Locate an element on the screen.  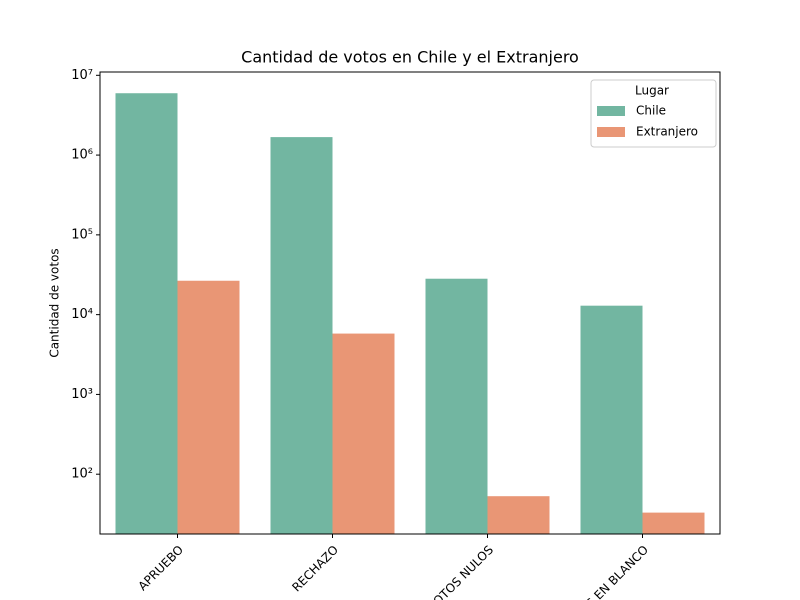
y-tick-label: 10⁴ is located at coordinates (82, 314).